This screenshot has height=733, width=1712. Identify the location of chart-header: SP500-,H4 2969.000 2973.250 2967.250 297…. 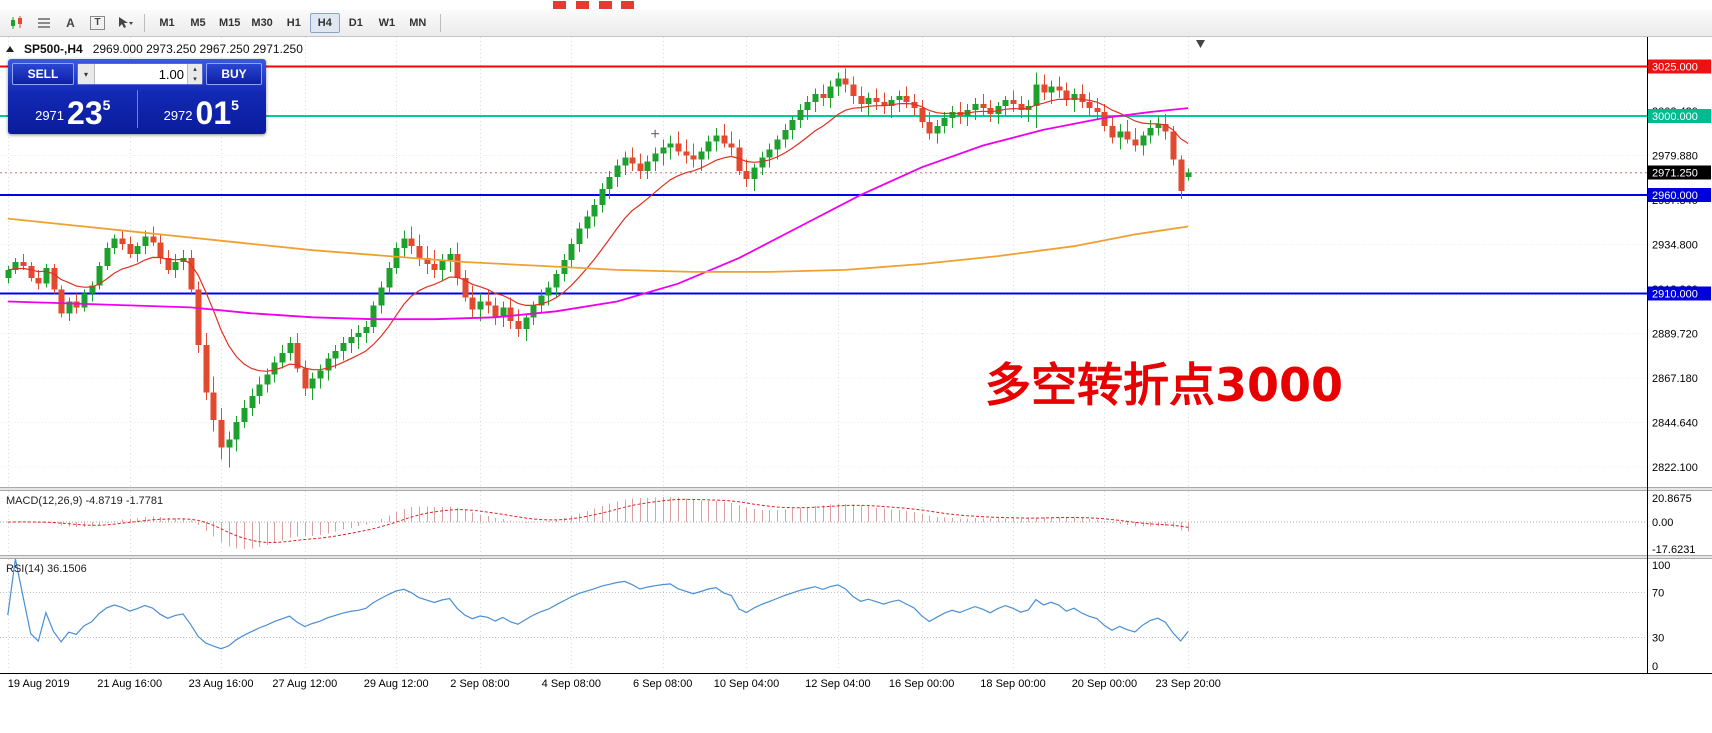
(154, 49).